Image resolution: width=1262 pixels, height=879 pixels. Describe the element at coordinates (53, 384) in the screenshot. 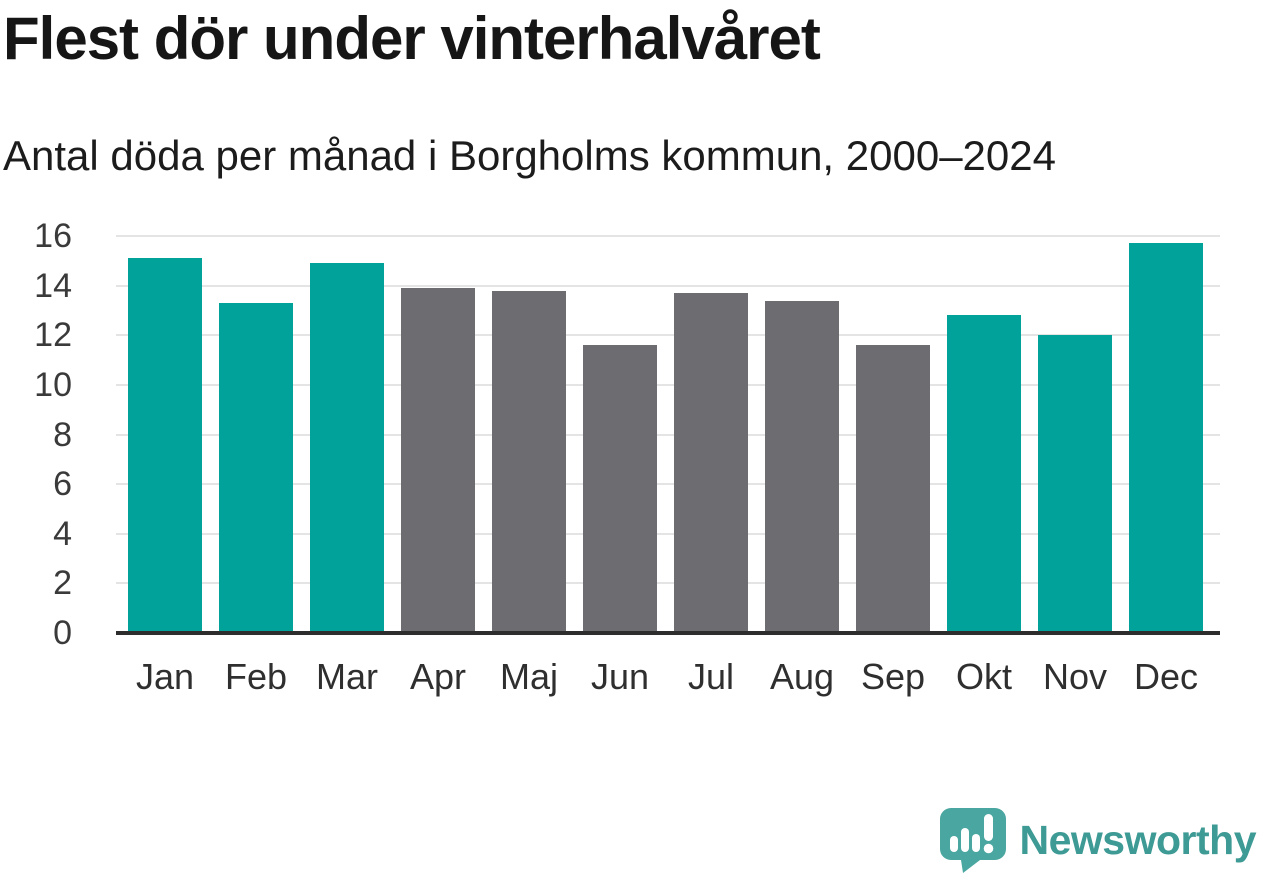

I see `y-tick-label: 10` at that location.